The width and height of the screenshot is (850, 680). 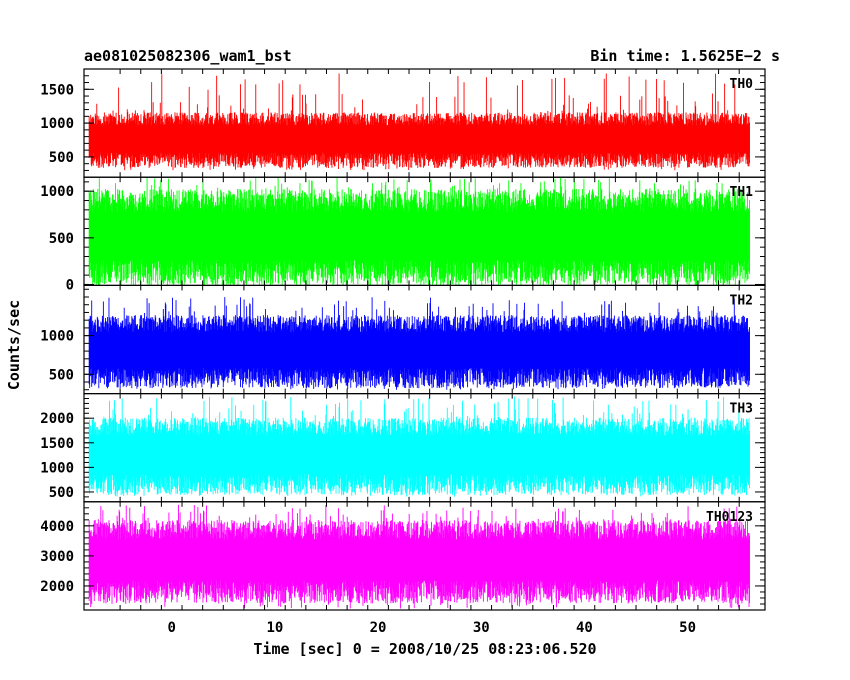 What do you see at coordinates (57, 557) in the screenshot?
I see `y-tick-label: 3000` at bounding box center [57, 557].